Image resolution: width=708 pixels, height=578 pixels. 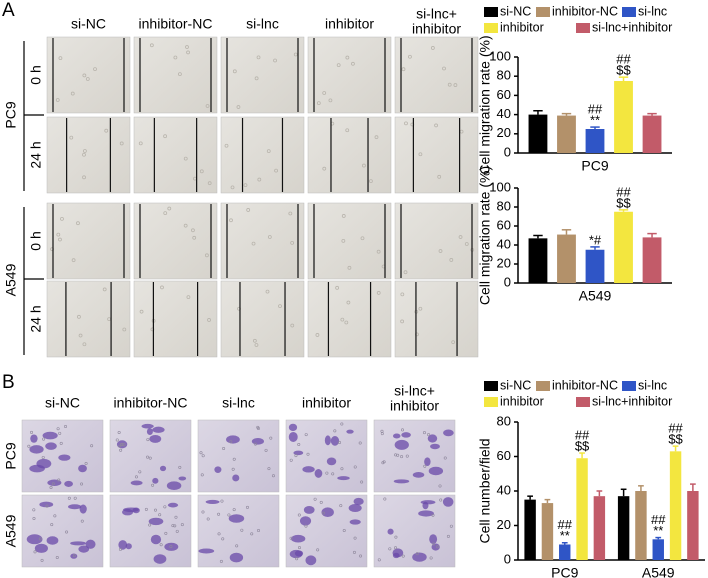 What do you see at coordinates (500, 186) in the screenshot?
I see `y-tick-label: 100` at bounding box center [500, 186].